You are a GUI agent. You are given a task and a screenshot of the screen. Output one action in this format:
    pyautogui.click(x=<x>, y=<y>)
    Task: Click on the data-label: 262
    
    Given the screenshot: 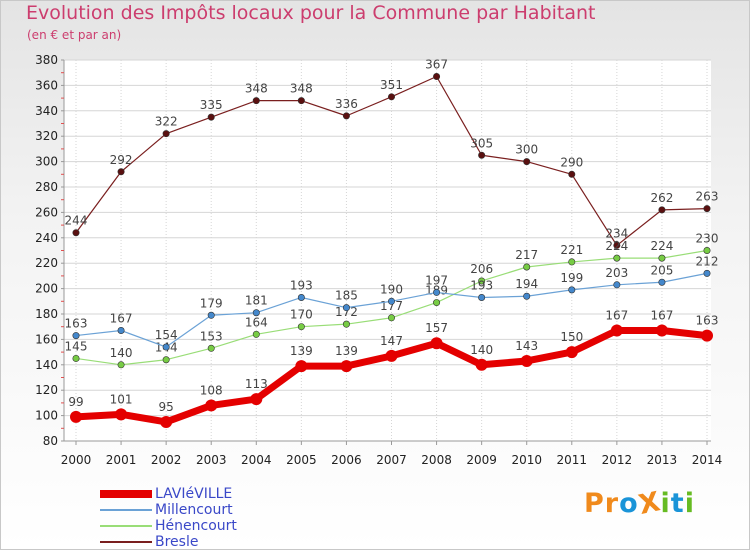 What is the action you would take?
    pyautogui.click(x=661, y=198)
    